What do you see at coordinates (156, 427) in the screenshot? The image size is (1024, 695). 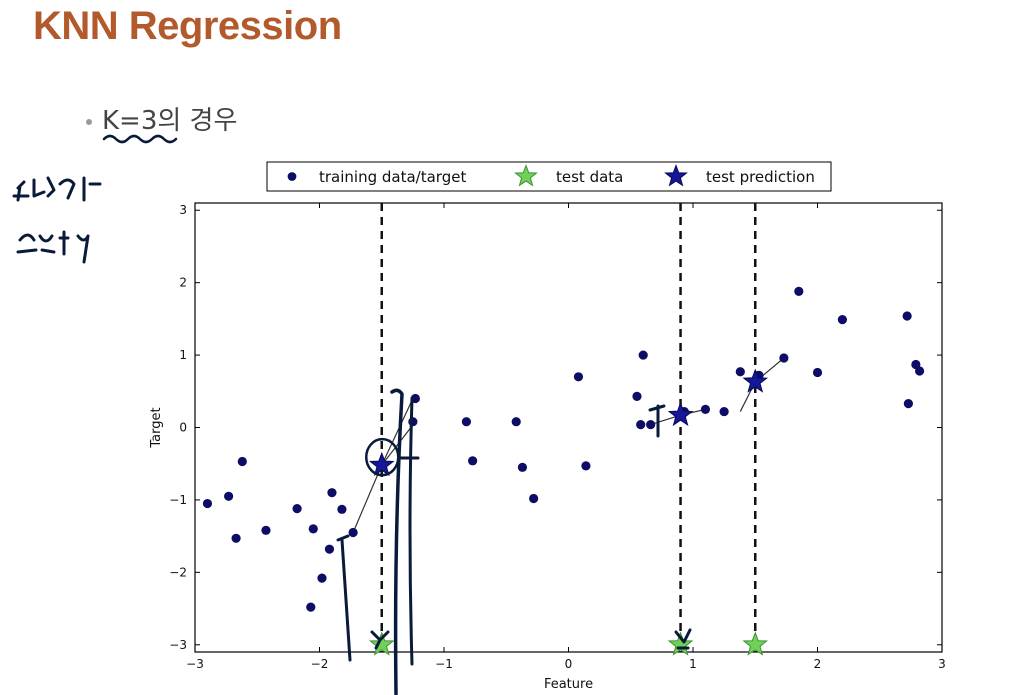 I see `y-axis-title: Target` at bounding box center [156, 427].